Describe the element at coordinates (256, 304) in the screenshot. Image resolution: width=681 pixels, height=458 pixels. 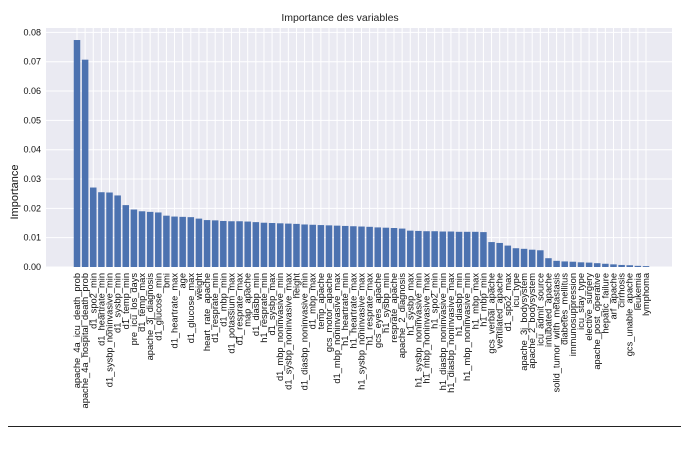
I see `x-tick-label: d1_diasbp_min` at that location.